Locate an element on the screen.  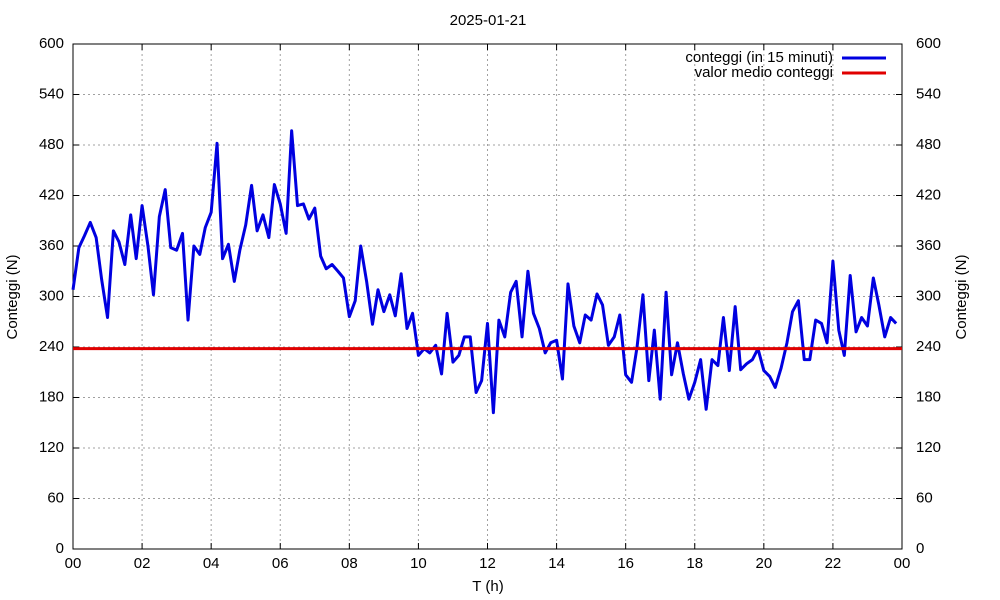
y-axis-label: Conteggi (N) is located at coordinates (12, 296).